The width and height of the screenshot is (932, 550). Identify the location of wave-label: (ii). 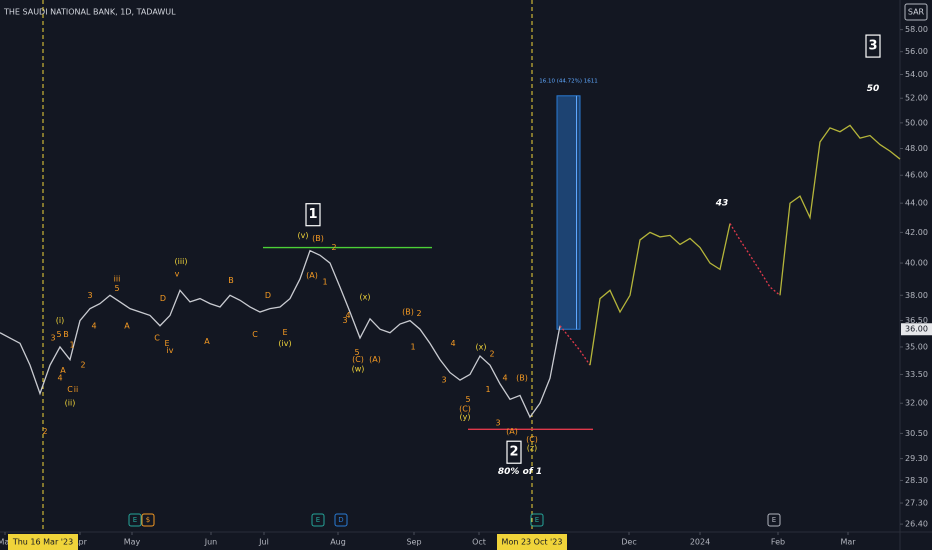
(70, 403).